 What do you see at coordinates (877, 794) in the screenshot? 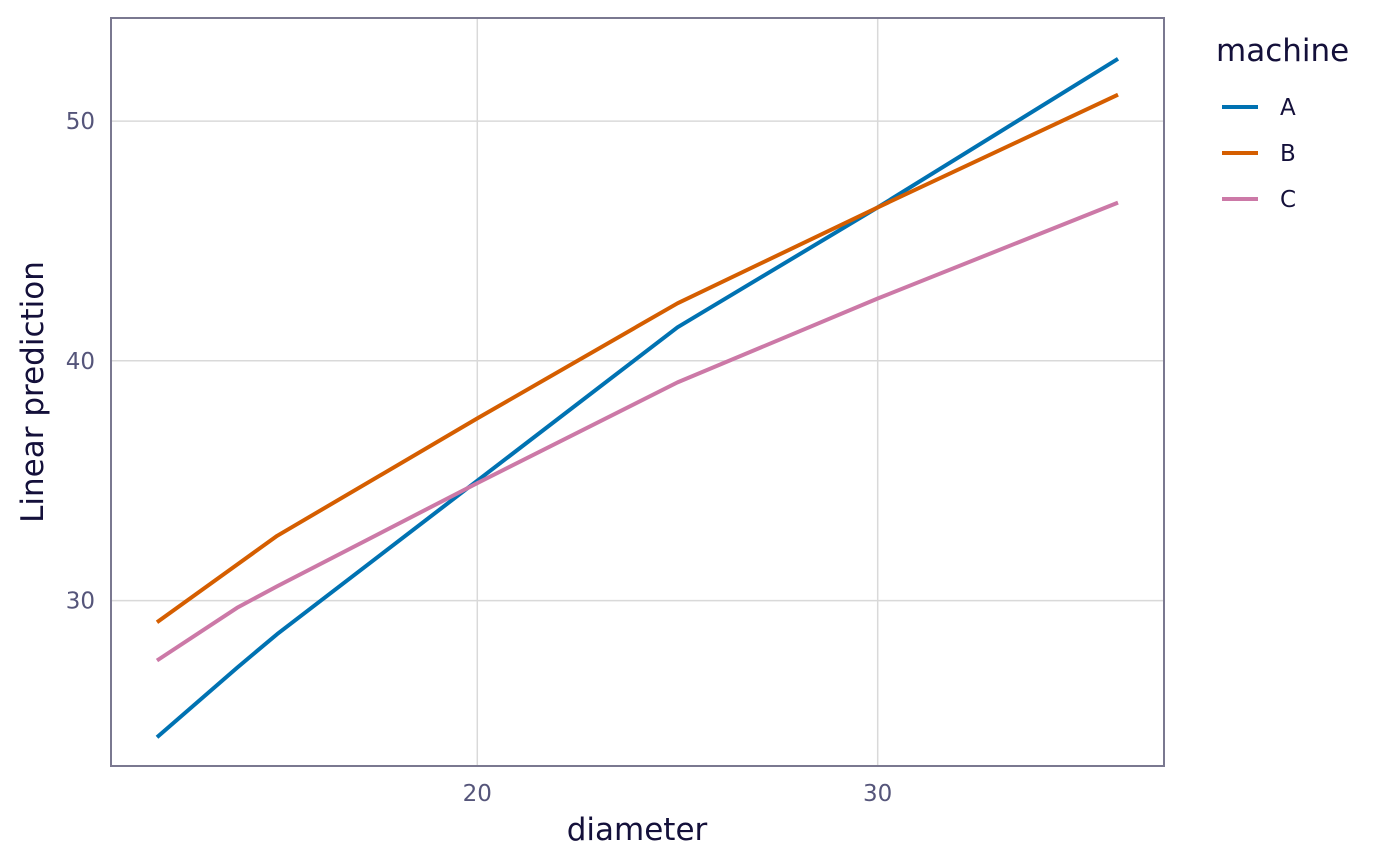
I see `x-tick-label: 30` at bounding box center [877, 794].